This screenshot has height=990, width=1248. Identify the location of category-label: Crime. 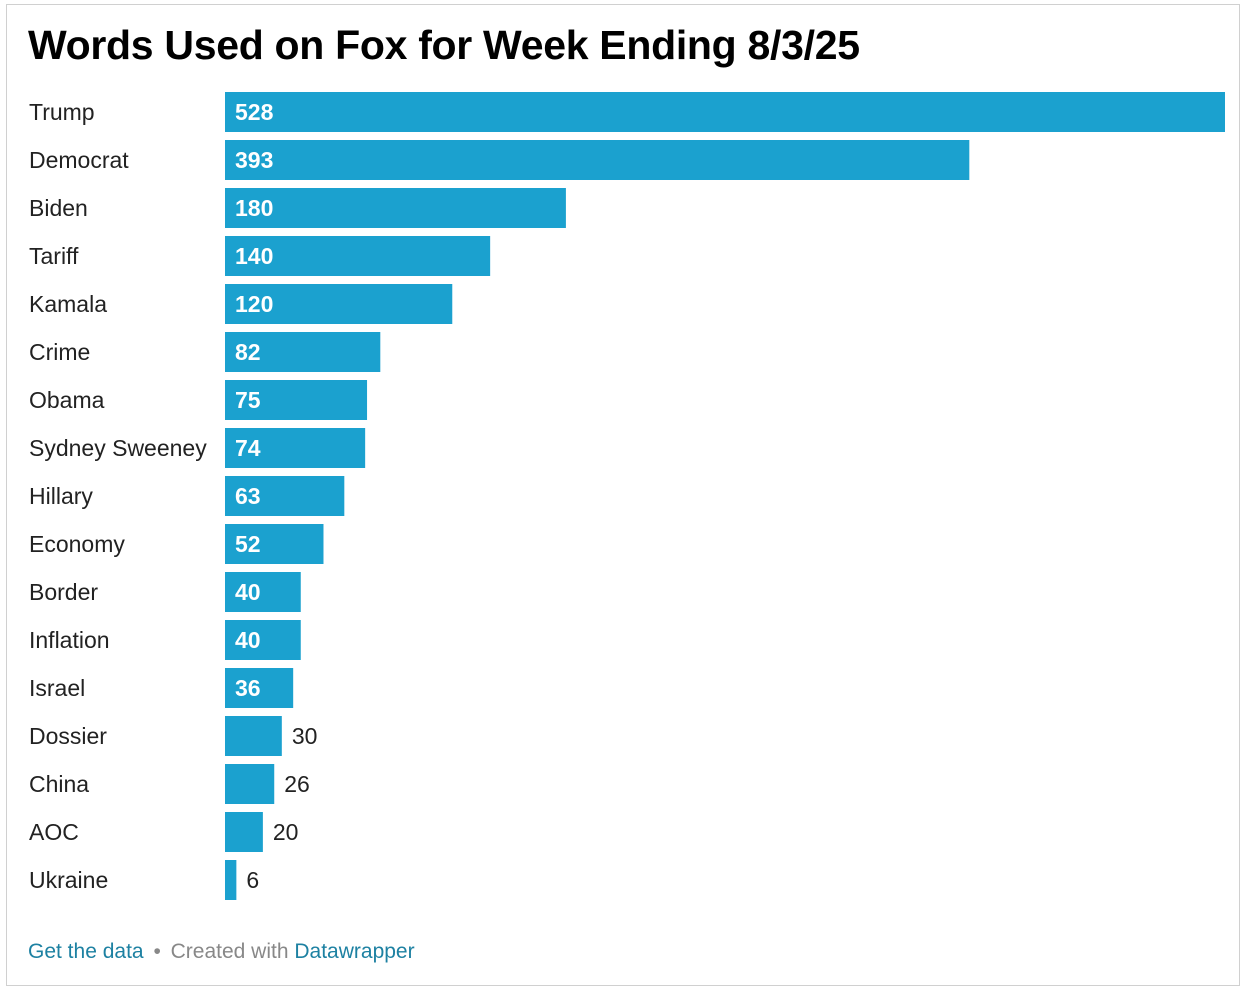
(59, 352).